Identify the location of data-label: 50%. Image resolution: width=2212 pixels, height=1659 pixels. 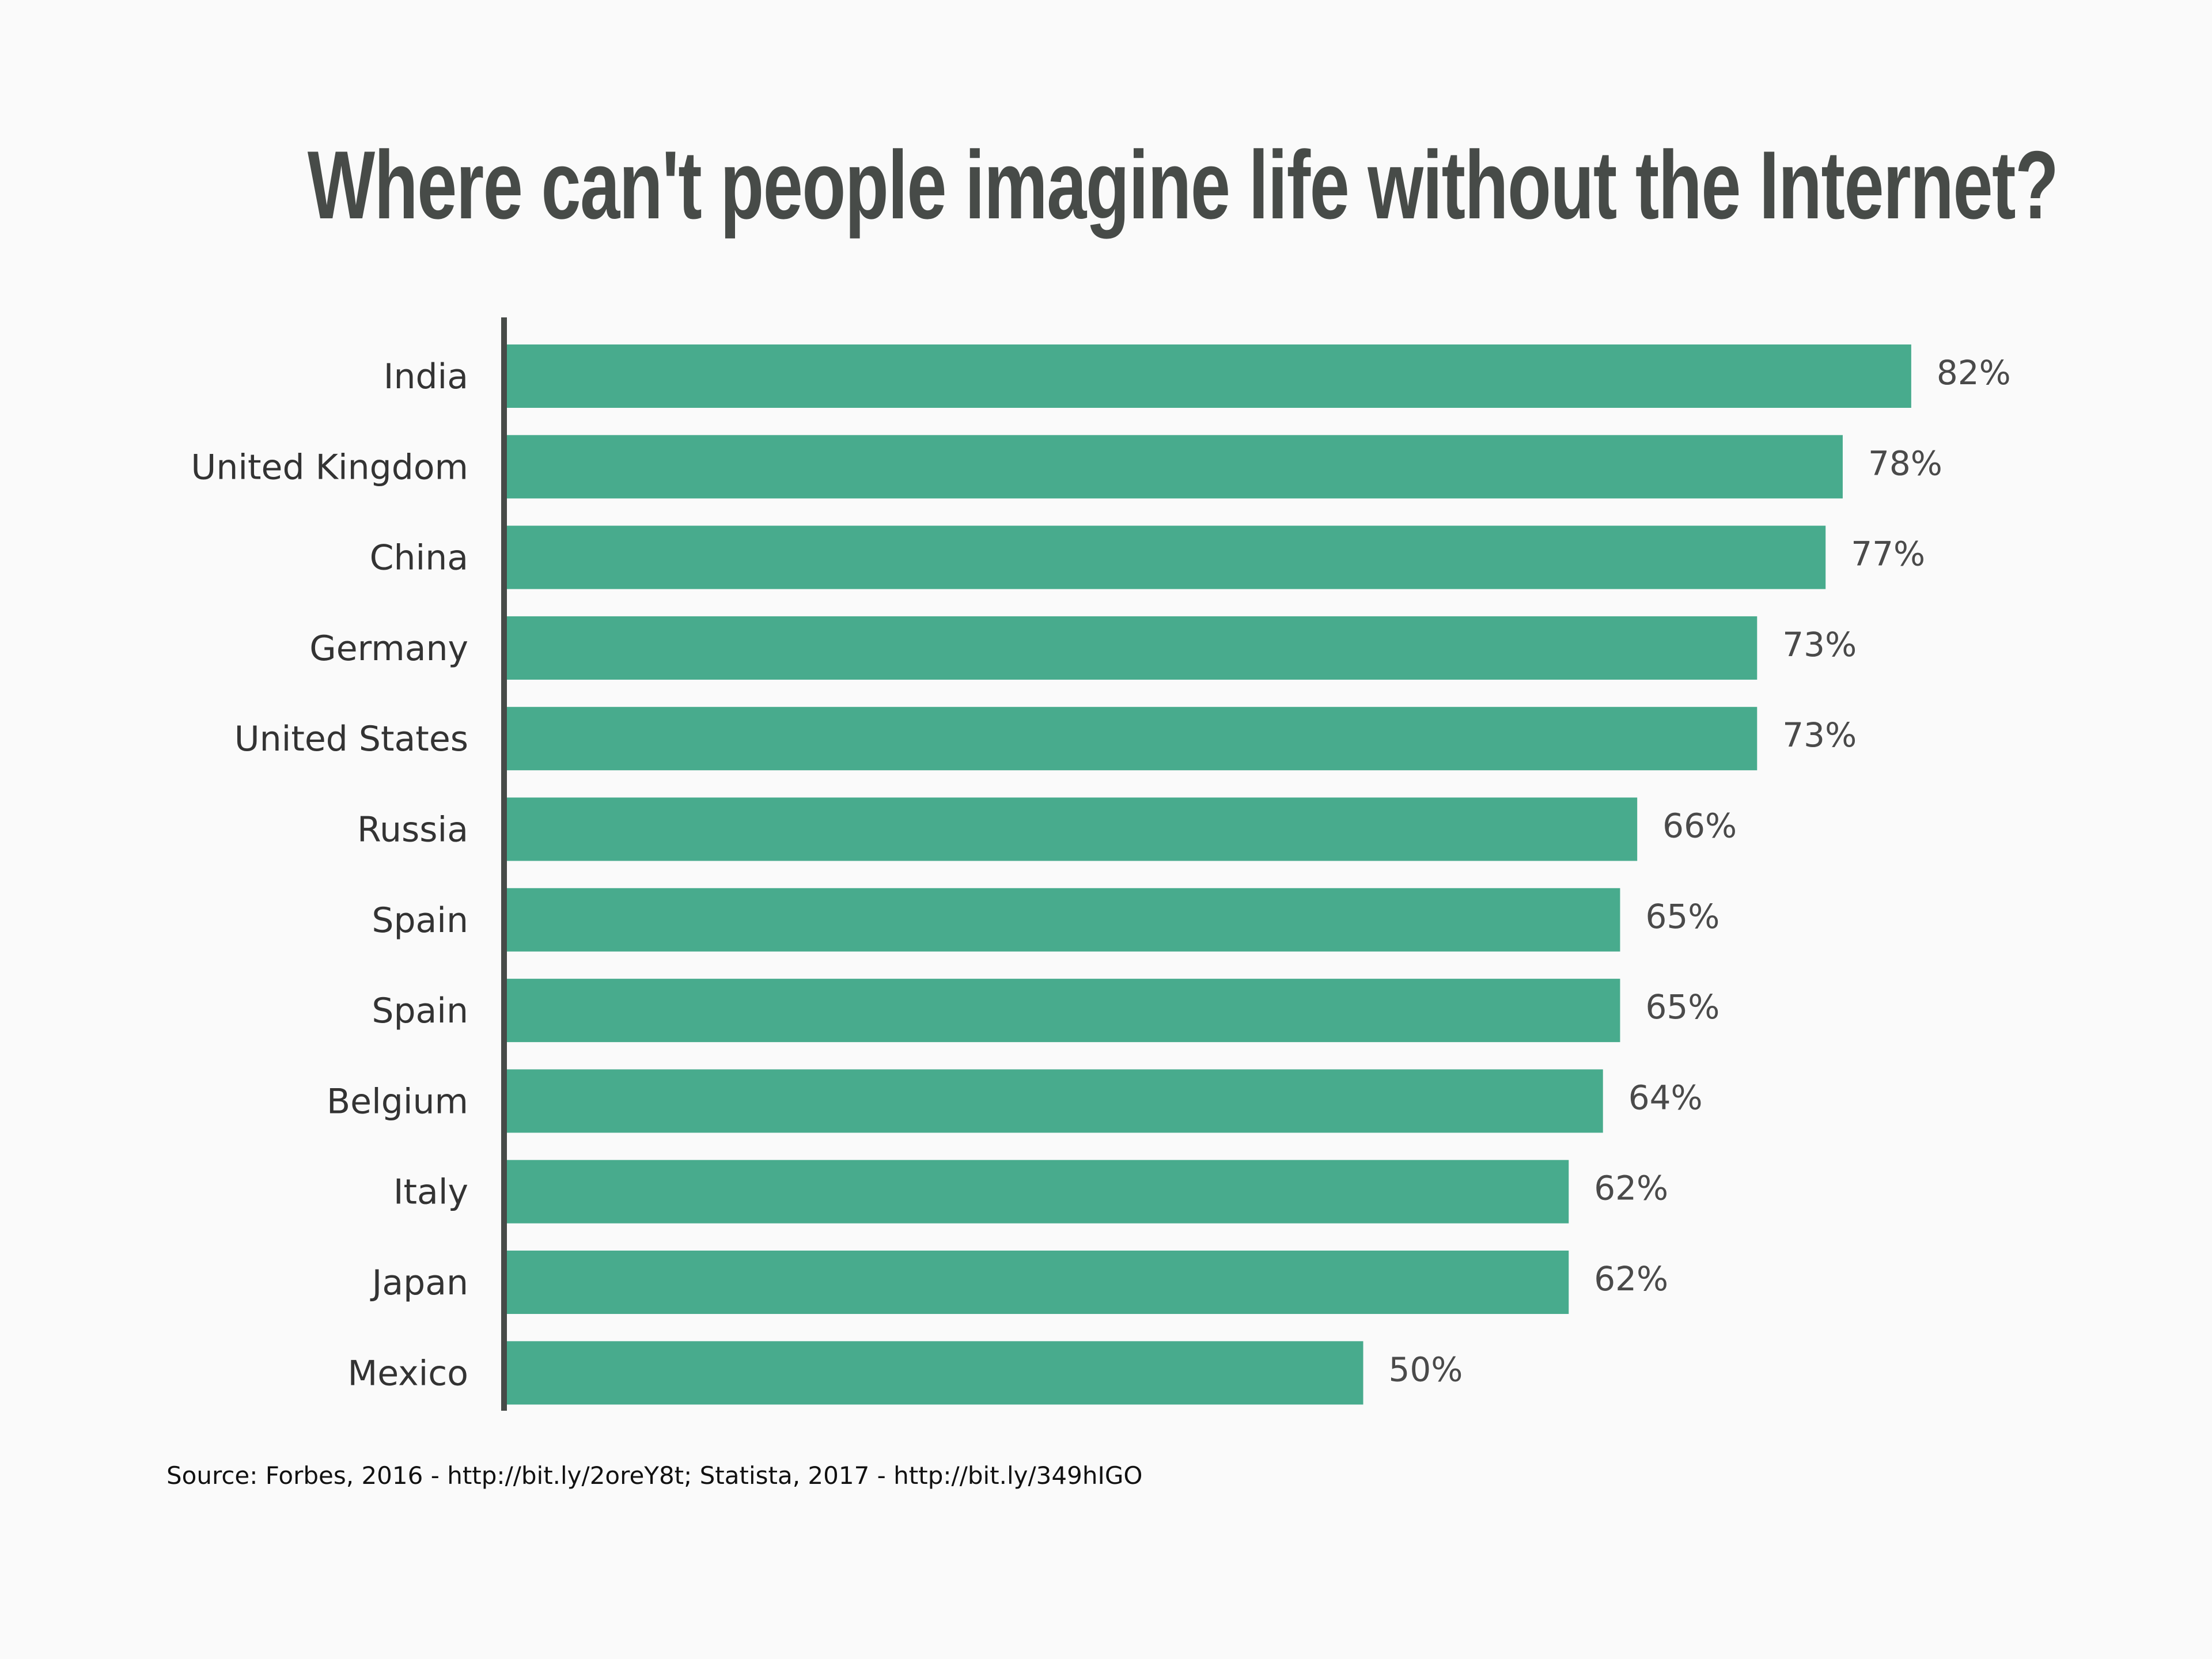
(1426, 1369).